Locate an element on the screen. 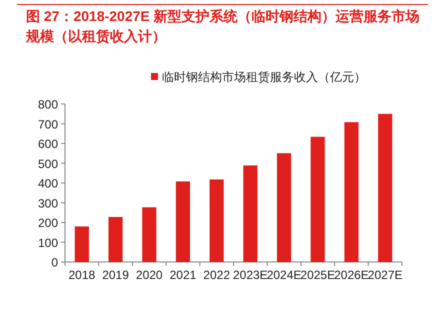 This screenshot has width=432, height=332. y-tick-label: 700 is located at coordinates (48, 124).